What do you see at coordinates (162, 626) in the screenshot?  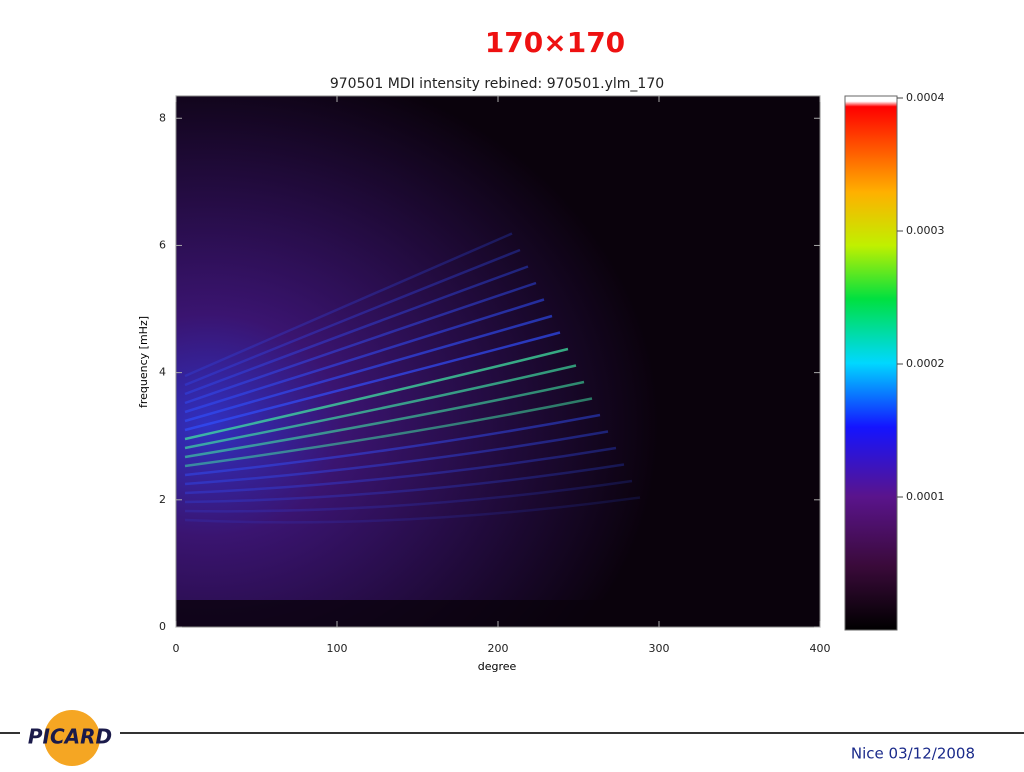 I see `y-tick-label: 0` at bounding box center [162, 626].